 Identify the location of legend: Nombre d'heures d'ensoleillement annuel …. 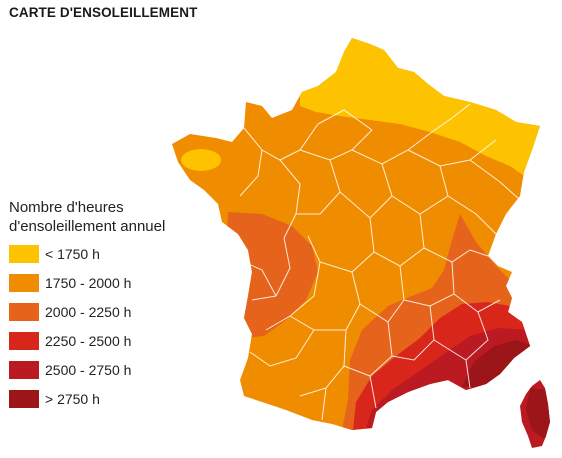
(87, 308).